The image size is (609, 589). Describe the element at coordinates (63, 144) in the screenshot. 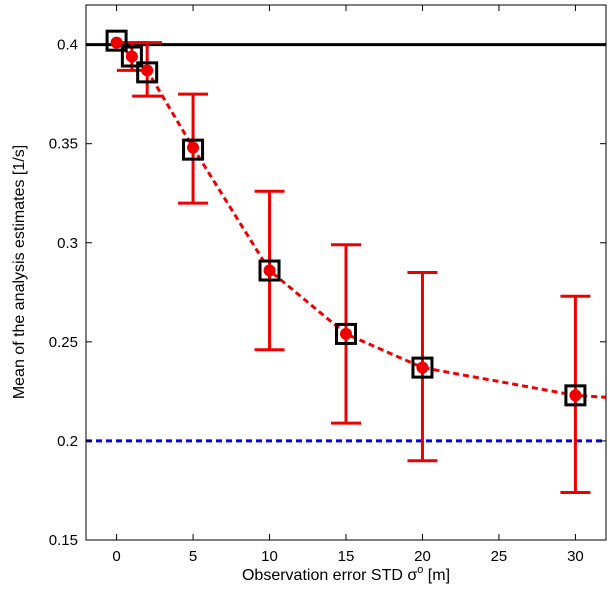

I see `y-tick-label: 0.35` at that location.